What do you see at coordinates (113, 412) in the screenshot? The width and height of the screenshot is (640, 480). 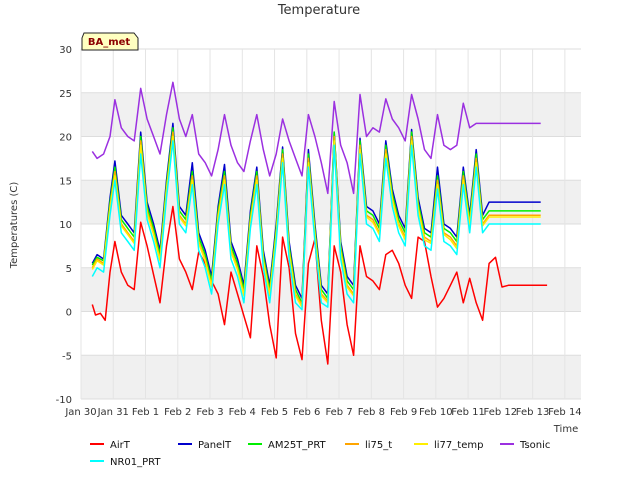 I see `x-tick-label: Jan 31` at bounding box center [113, 412].